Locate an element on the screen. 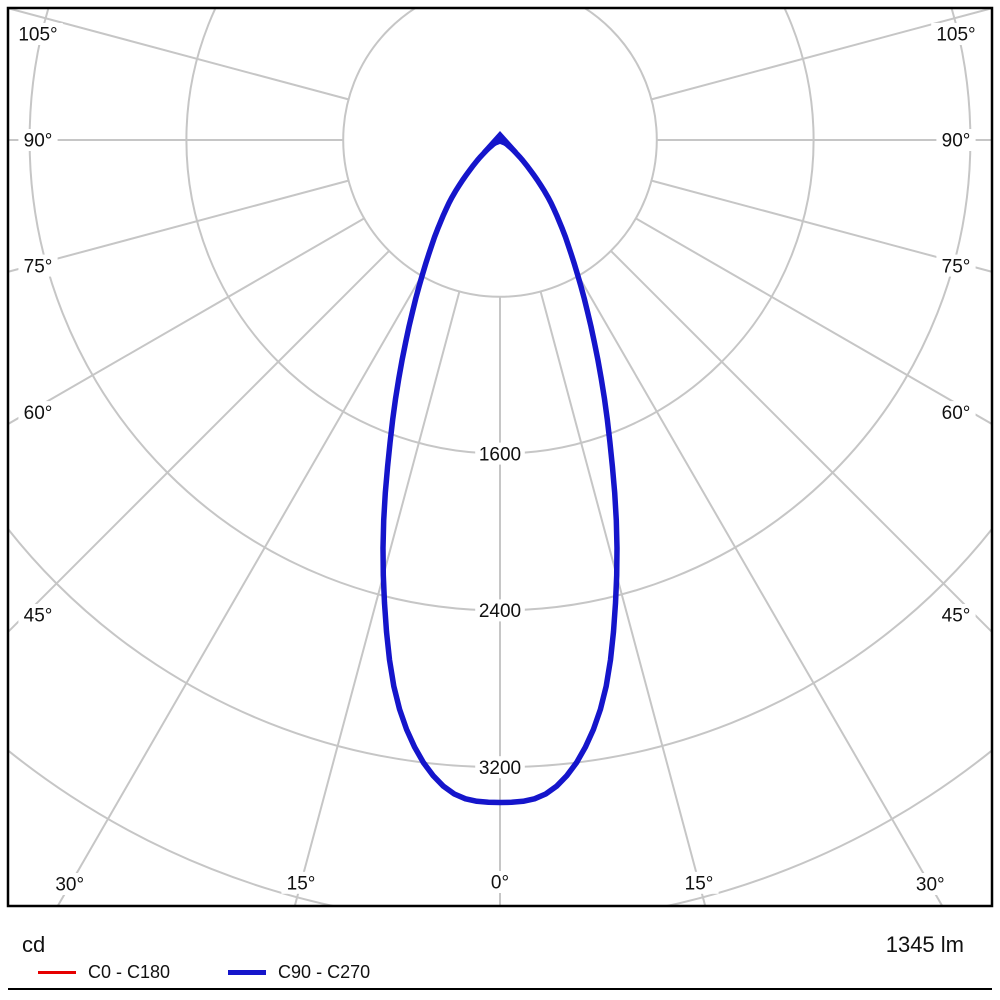  unit-label: cd is located at coordinates (34, 944).